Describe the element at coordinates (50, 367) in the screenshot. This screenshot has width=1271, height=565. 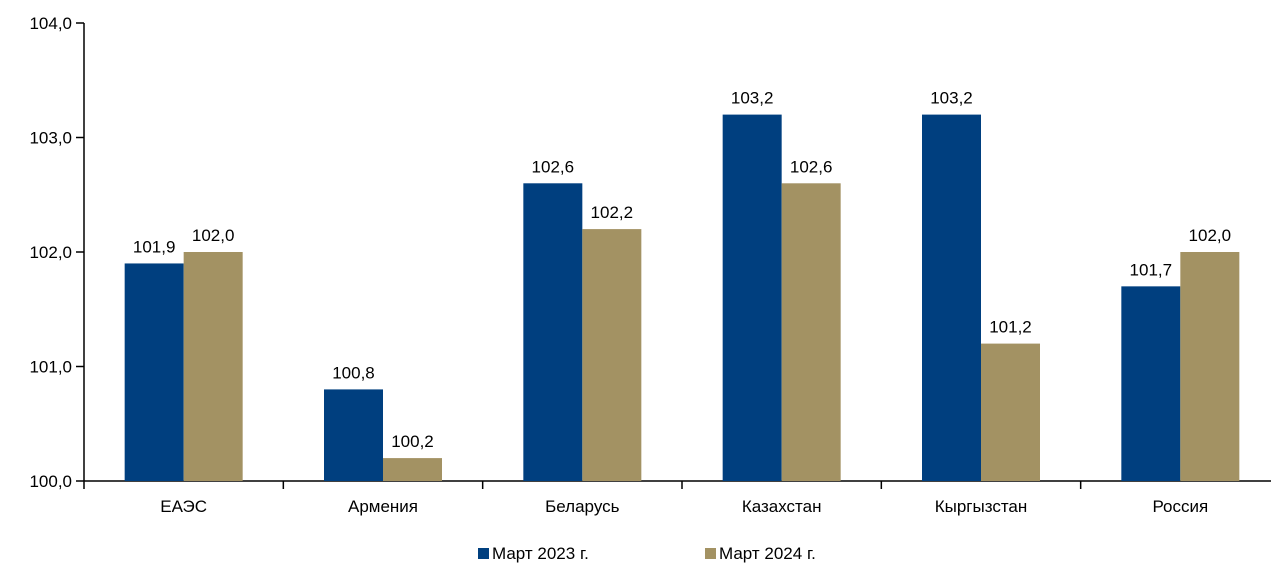
I see `y-tick-label: 101,0` at that location.